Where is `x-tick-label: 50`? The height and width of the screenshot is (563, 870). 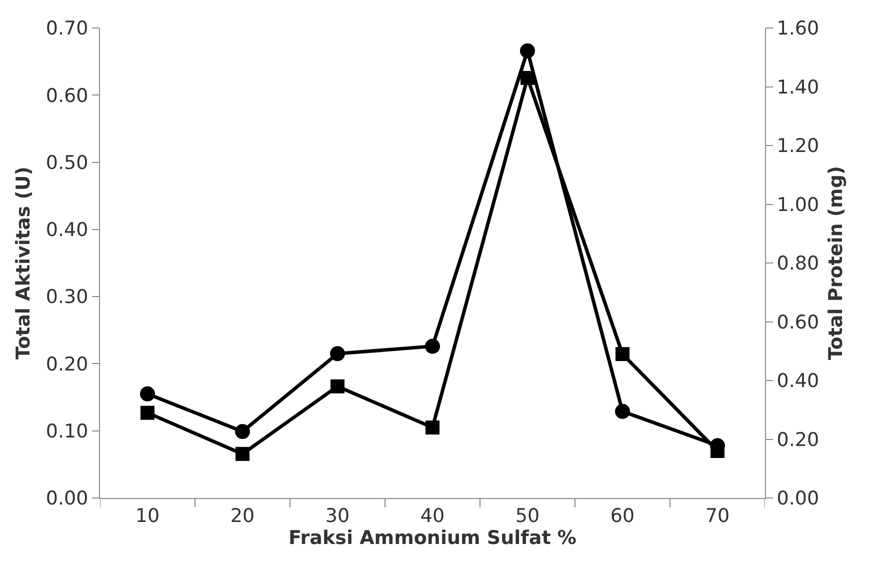 x-tick-label: 50 is located at coordinates (527, 515).